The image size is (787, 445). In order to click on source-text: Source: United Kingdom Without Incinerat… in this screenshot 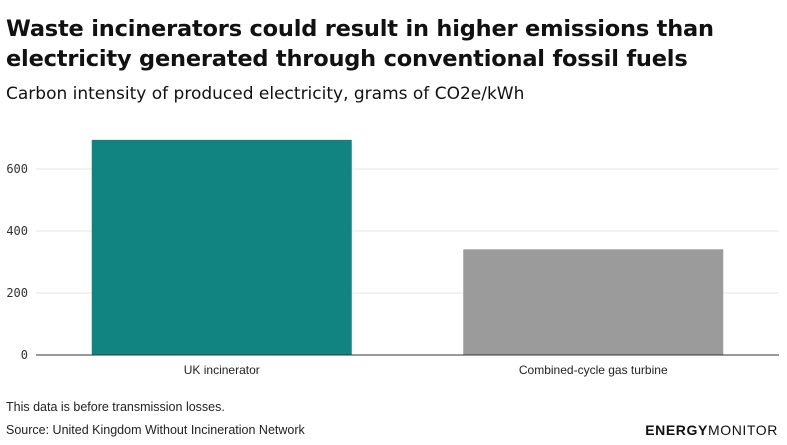, I will do `click(155, 430)`.